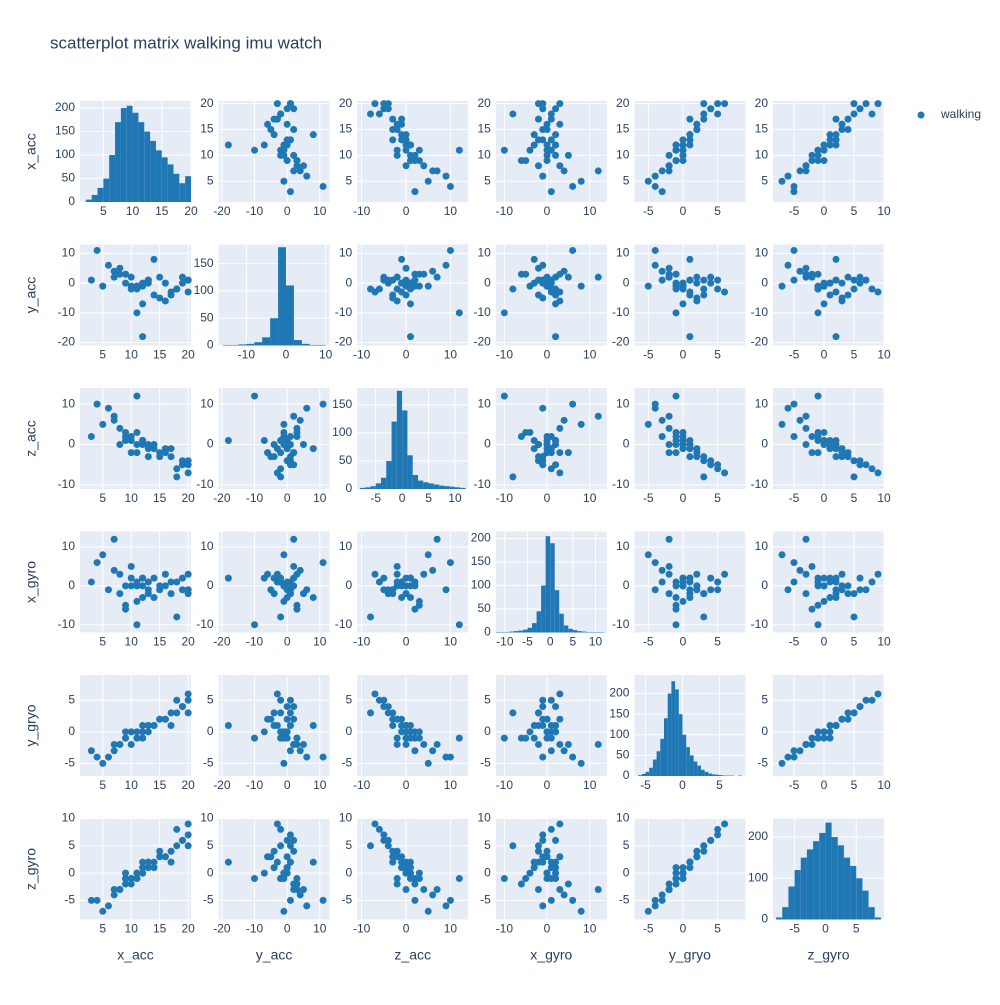 The image size is (1000, 1005). I want to click on y-tick-label: 150, so click(342, 404).